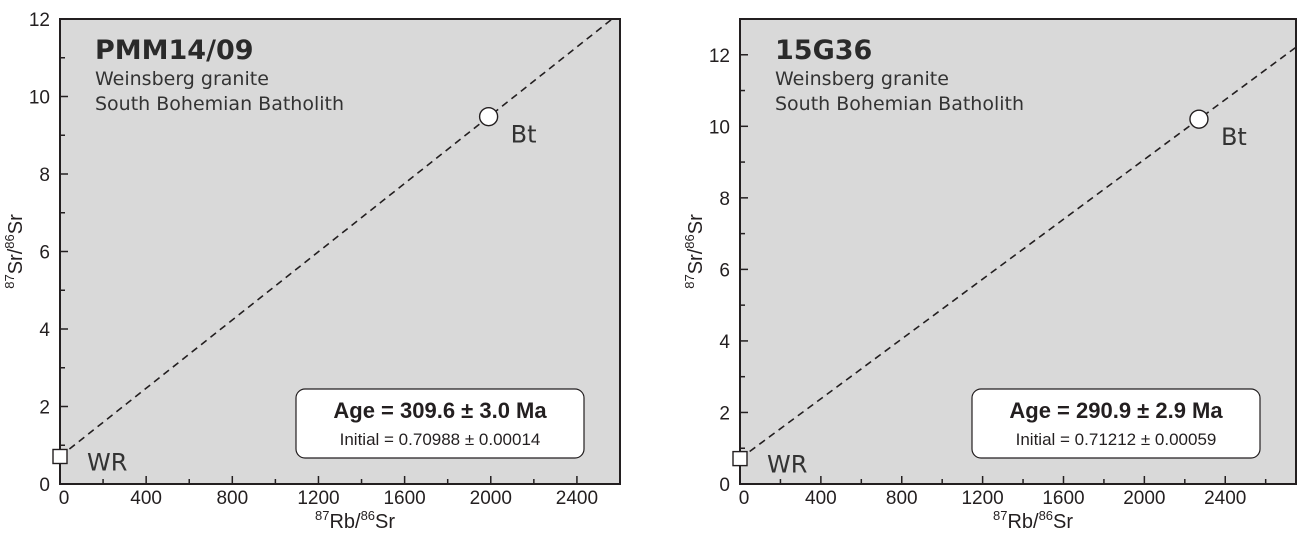 The height and width of the screenshot is (537, 1301). I want to click on initial-ratio-text: Initial = 0.70988 ± 0.00014, so click(440, 439).